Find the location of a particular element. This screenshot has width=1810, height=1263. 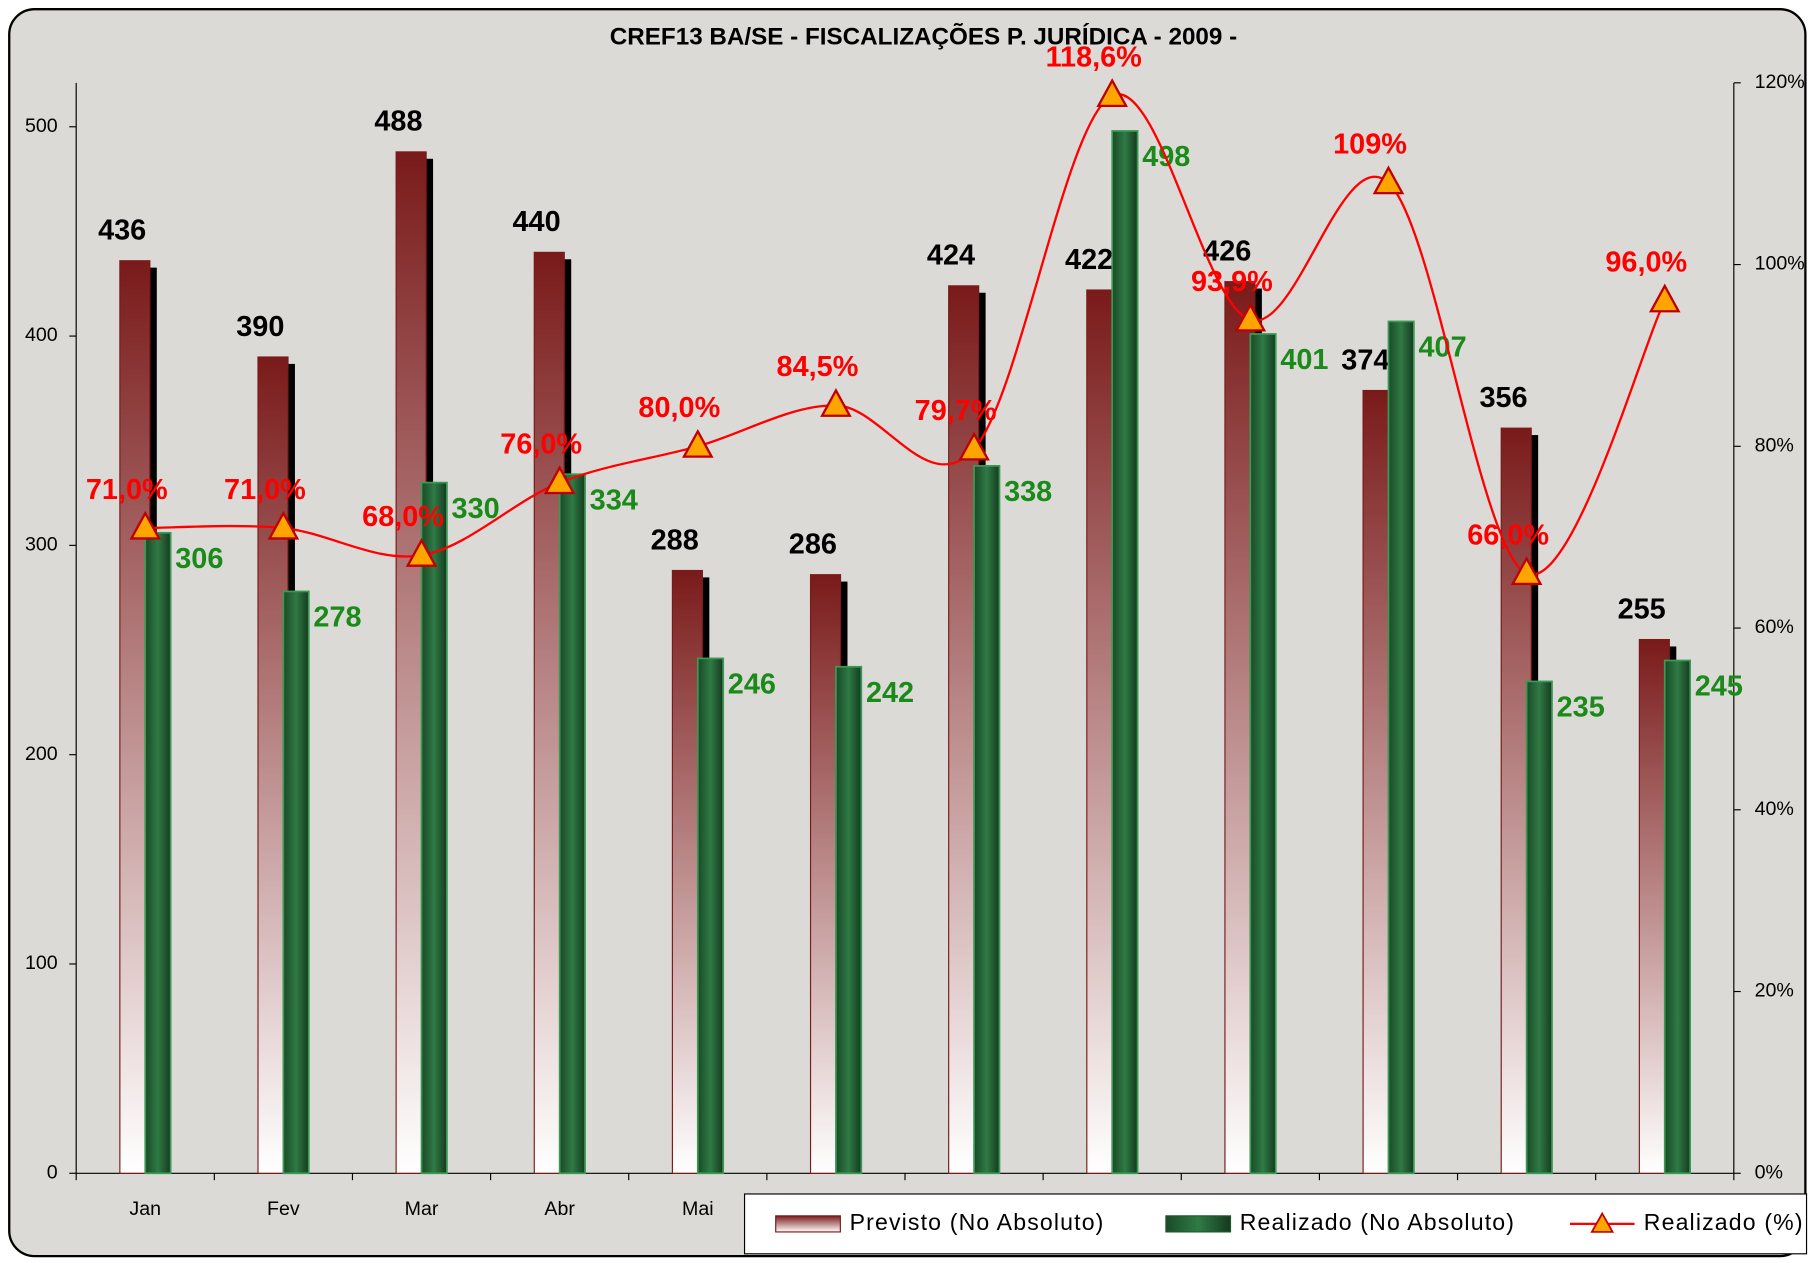

data-label: 255 is located at coordinates (1642, 609).